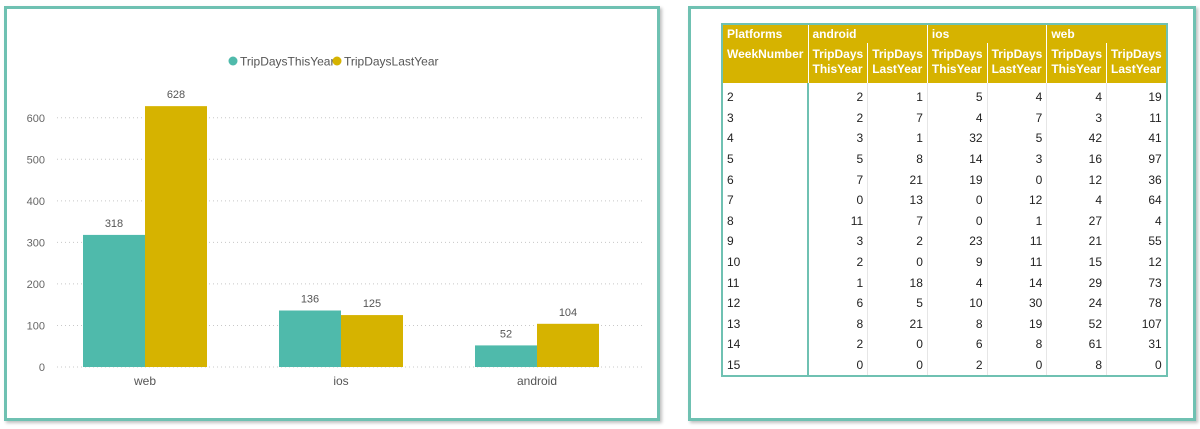 The height and width of the screenshot is (429, 1200). Describe the element at coordinates (36, 243) in the screenshot. I see `y-axis: 0 100 200 300 400 500 600` at that location.